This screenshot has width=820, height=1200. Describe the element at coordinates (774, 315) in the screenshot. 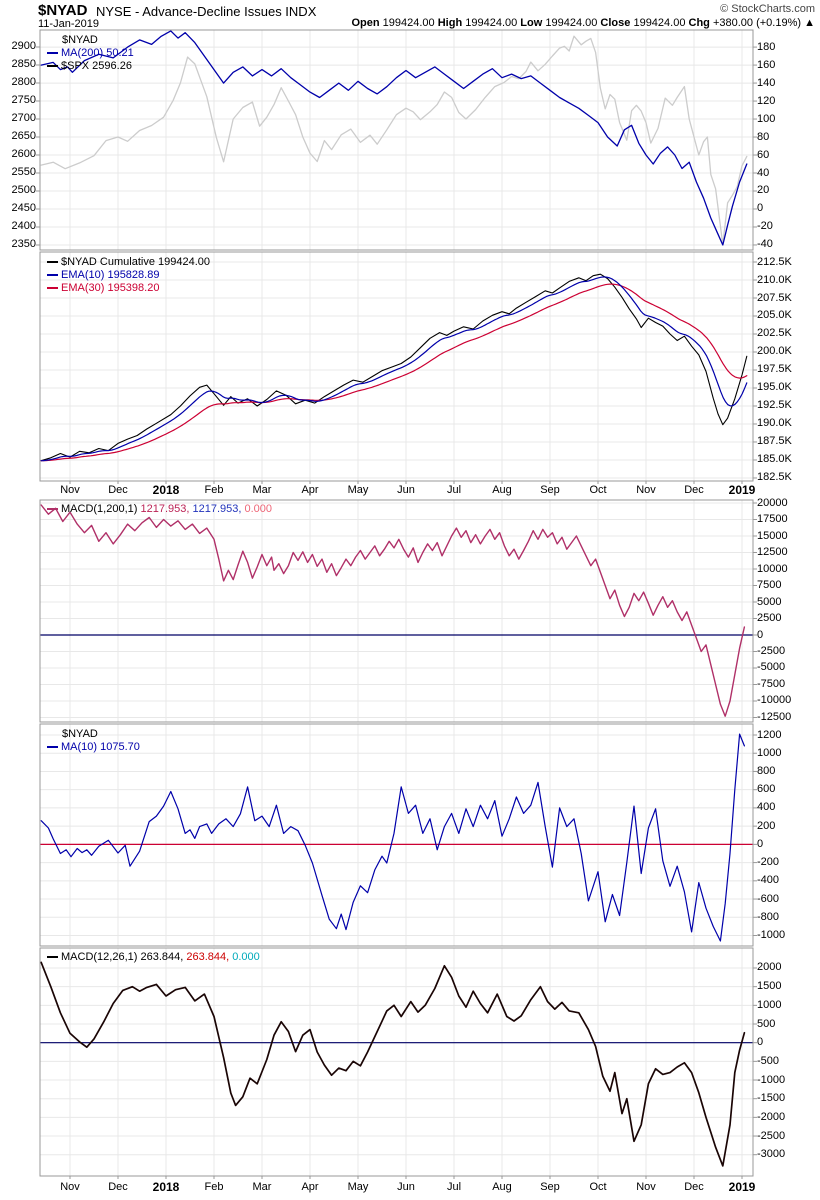

I see `y-axis-label-right: 205.0K` at that location.